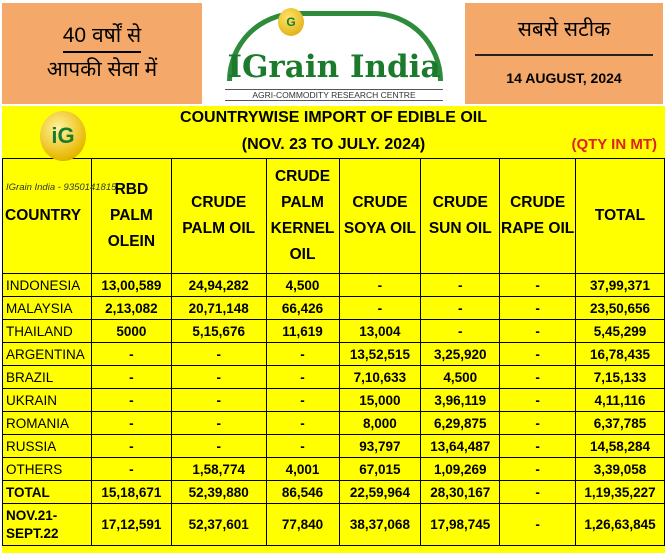 The width and height of the screenshot is (667, 555). Describe the element at coordinates (620, 216) in the screenshot. I see `col-header-total: TOTAL` at that location.